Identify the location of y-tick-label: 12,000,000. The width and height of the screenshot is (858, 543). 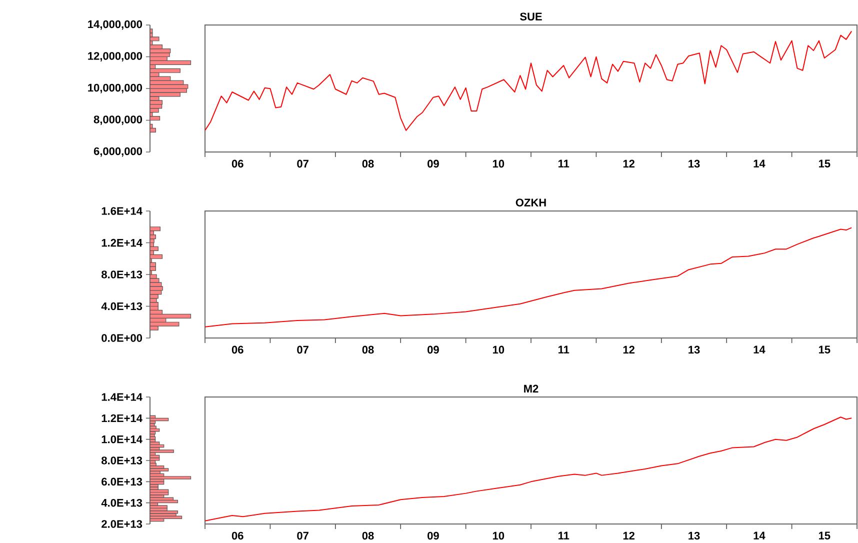
(115, 57).